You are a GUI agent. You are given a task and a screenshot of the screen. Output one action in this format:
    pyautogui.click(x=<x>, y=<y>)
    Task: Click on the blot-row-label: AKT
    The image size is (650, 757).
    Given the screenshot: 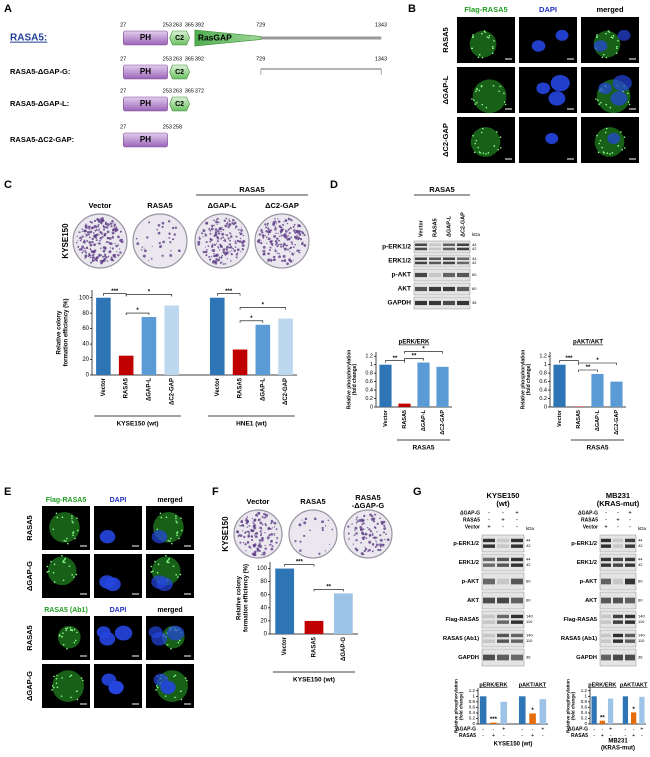 What is the action you would take?
    pyautogui.click(x=473, y=601)
    